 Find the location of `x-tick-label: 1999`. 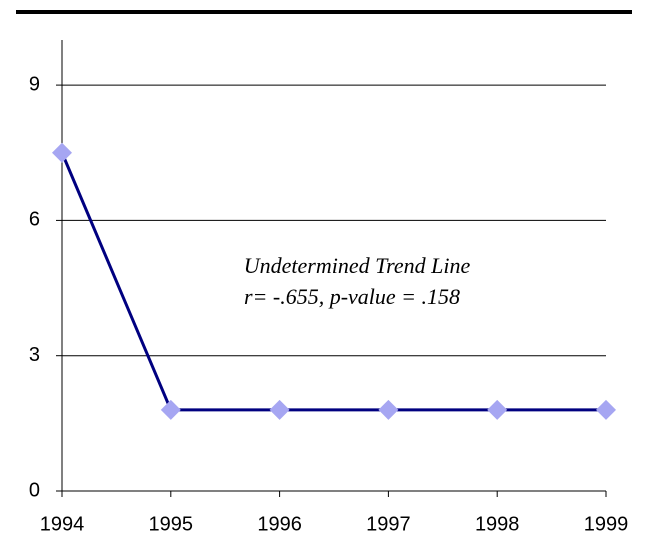

x-tick-label: 1999 is located at coordinates (606, 524).